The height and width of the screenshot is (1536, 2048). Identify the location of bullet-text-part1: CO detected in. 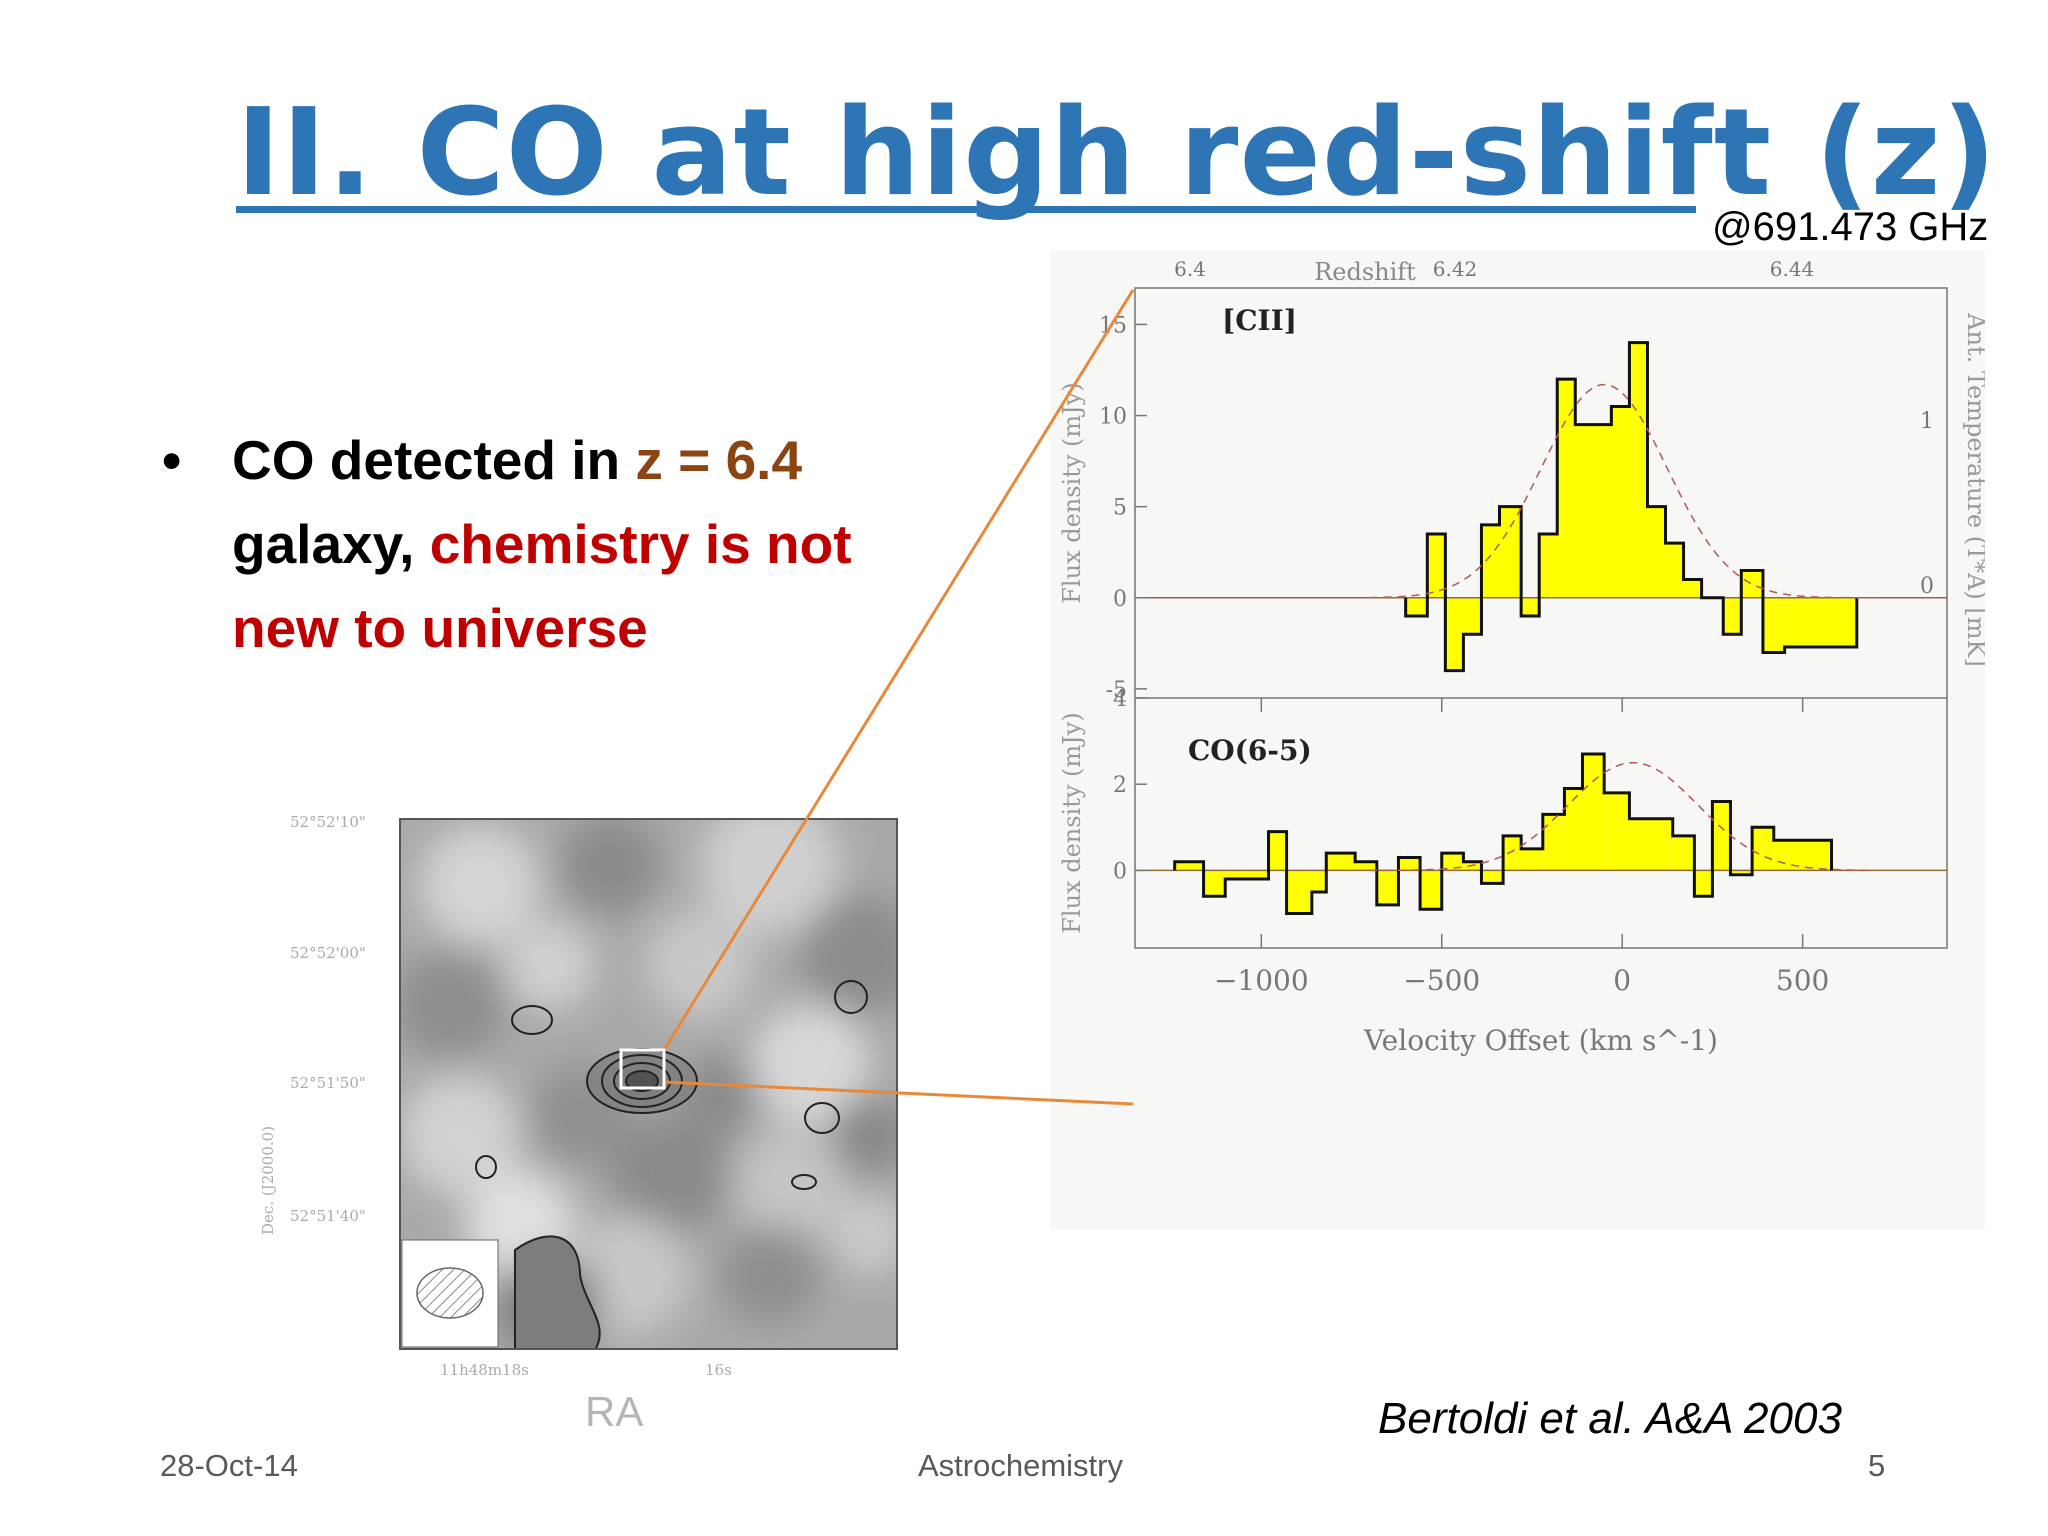
(434, 460).